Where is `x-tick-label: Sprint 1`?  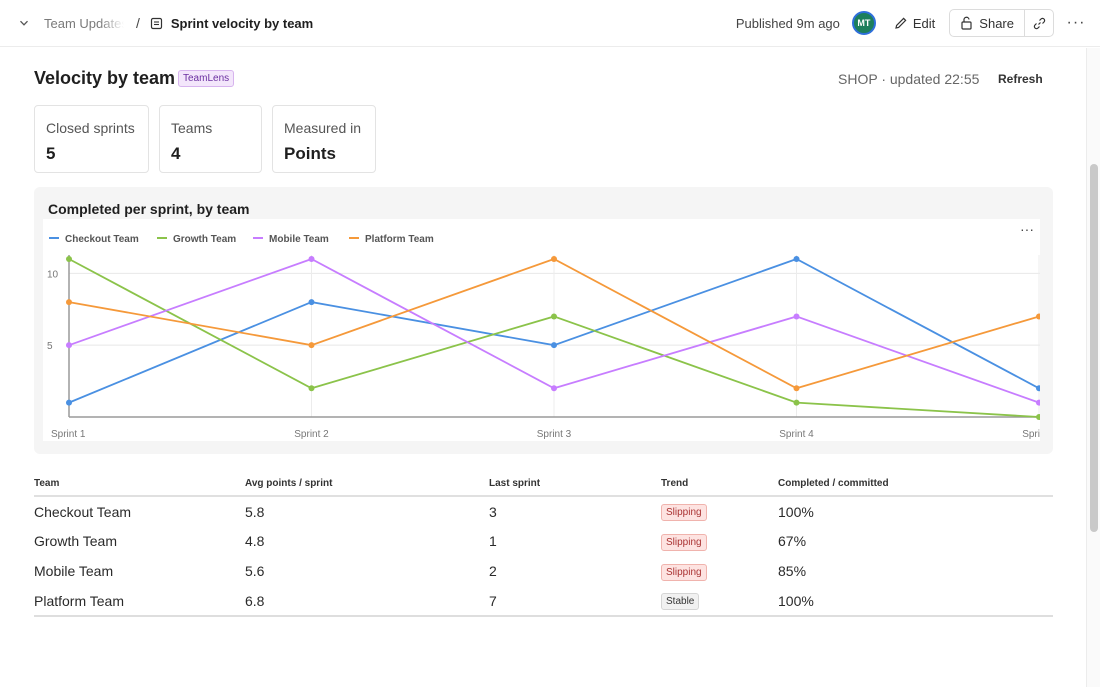
x-tick-label: Sprint 1 is located at coordinates (68, 434).